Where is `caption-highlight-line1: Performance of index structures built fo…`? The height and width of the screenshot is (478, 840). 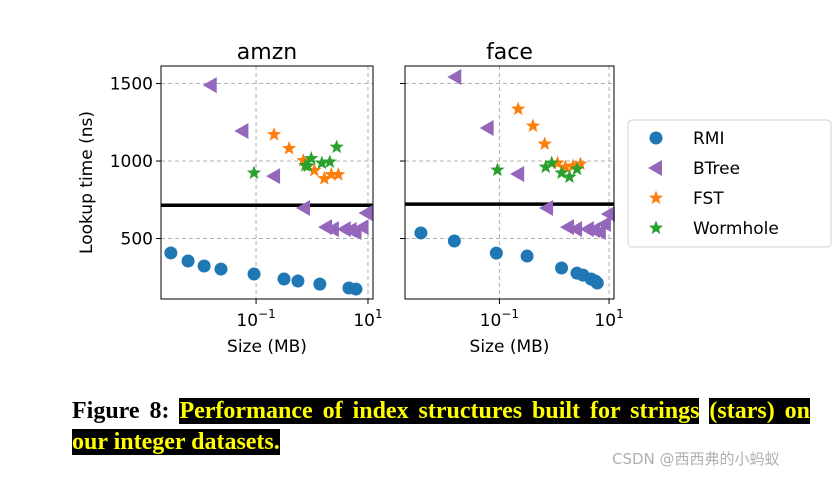
caption-highlight-line1: Performance of index structures built fo… is located at coordinates (439, 411).